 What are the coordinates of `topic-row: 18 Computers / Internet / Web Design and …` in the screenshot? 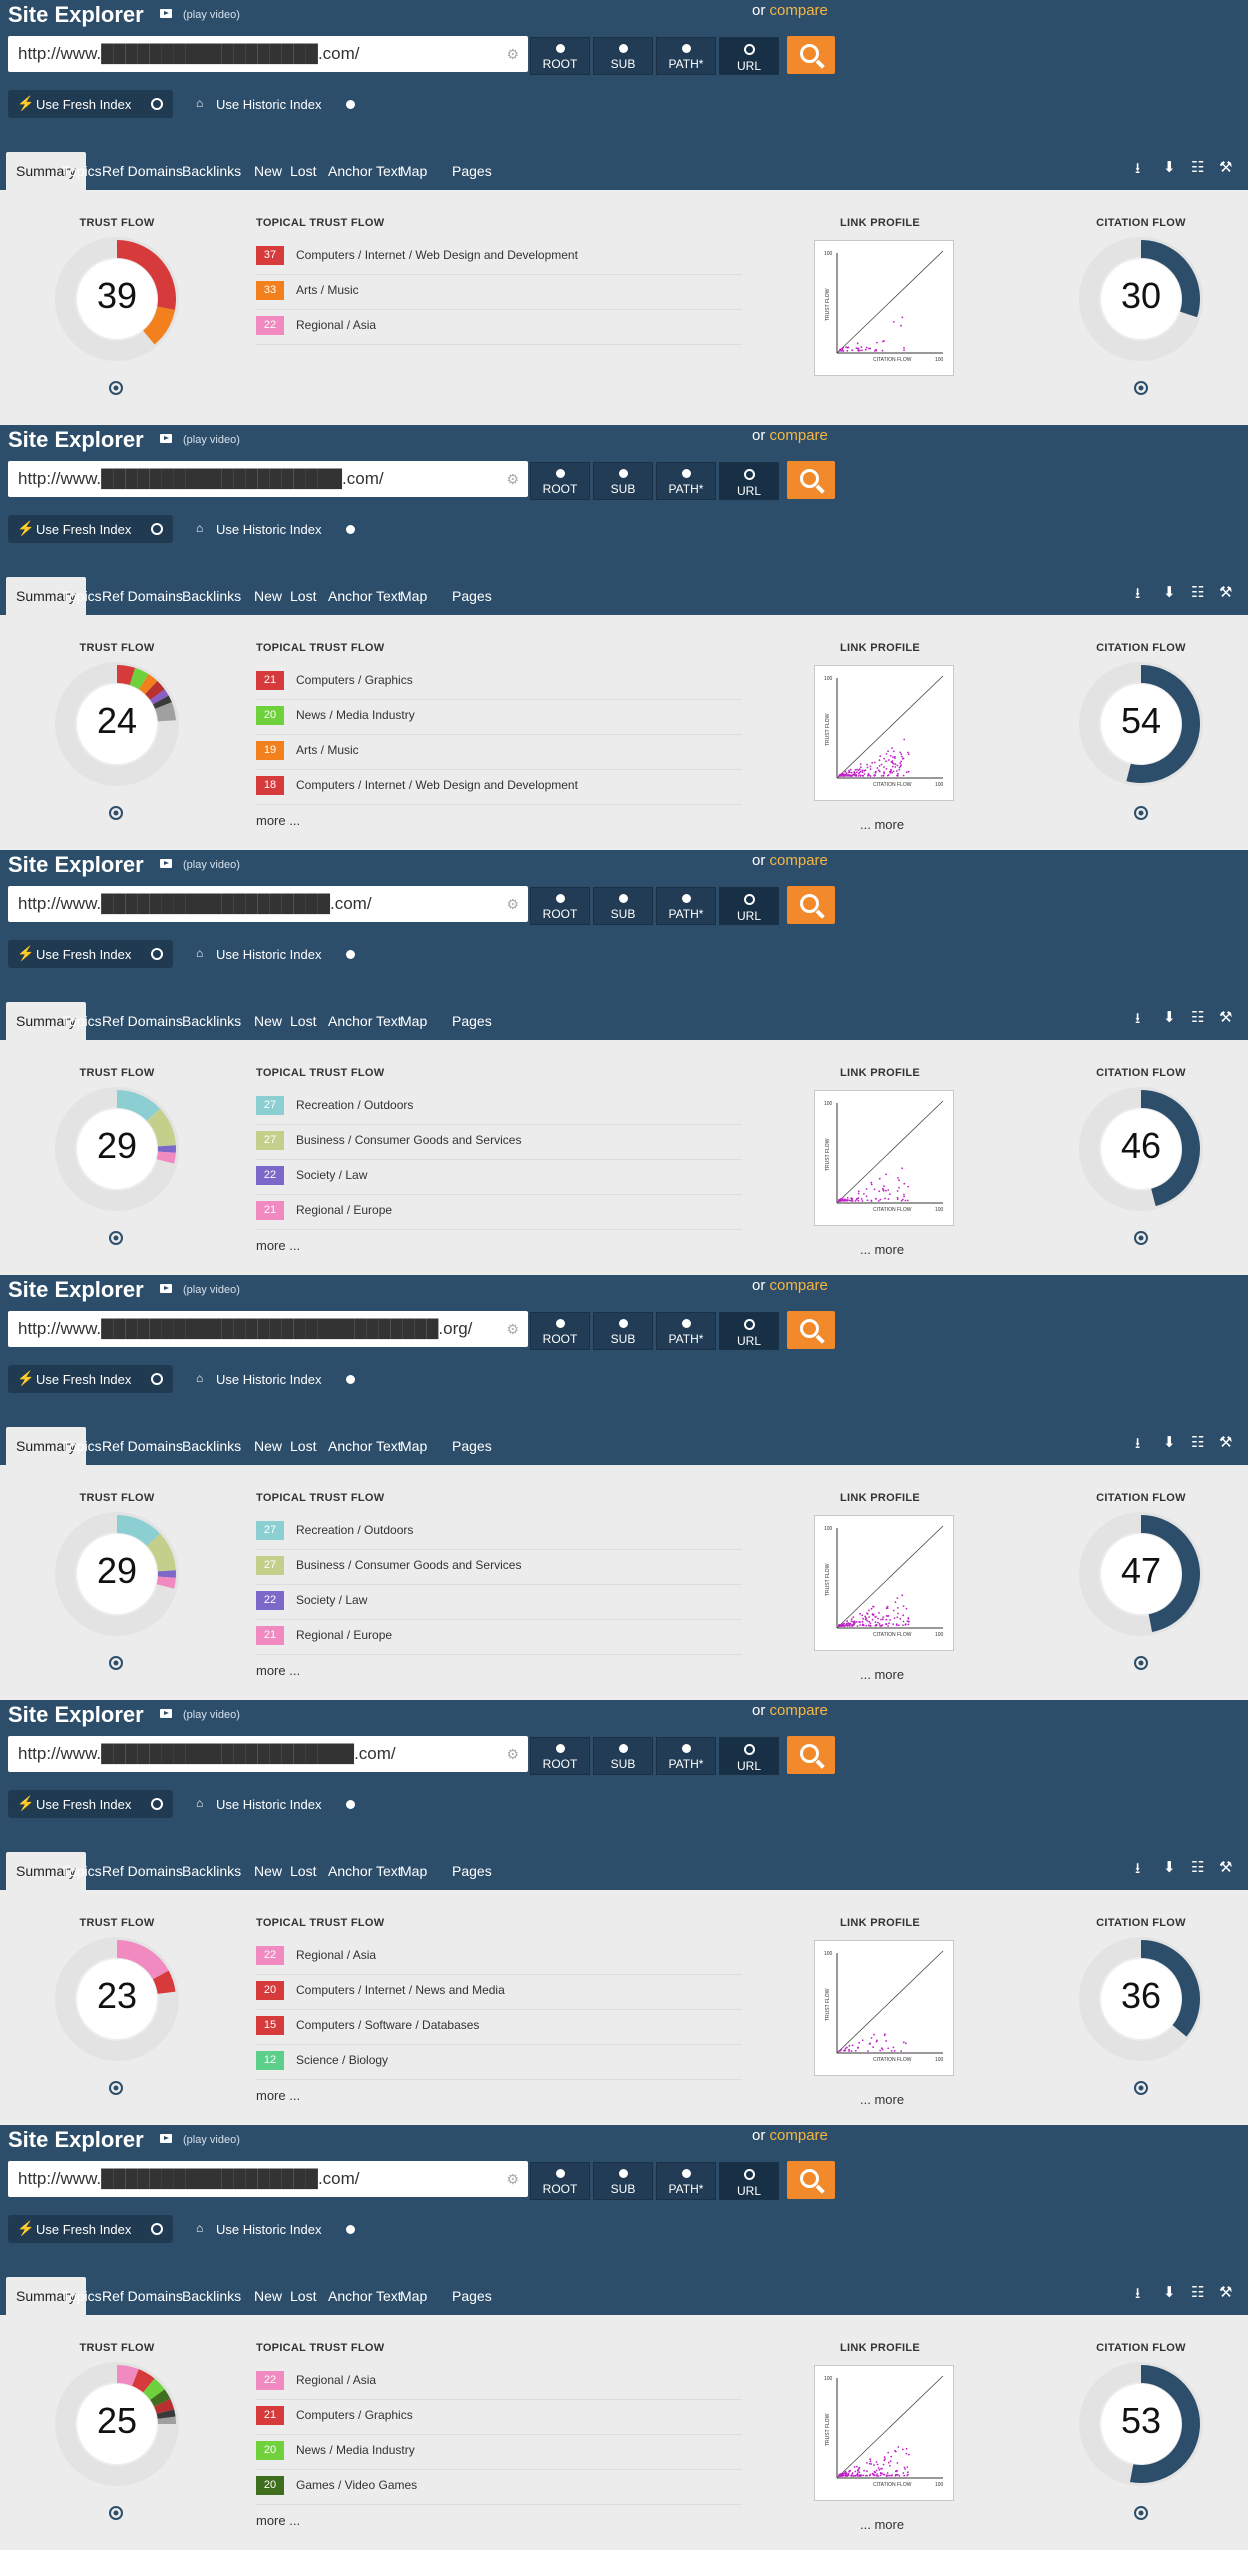 It's located at (499, 787).